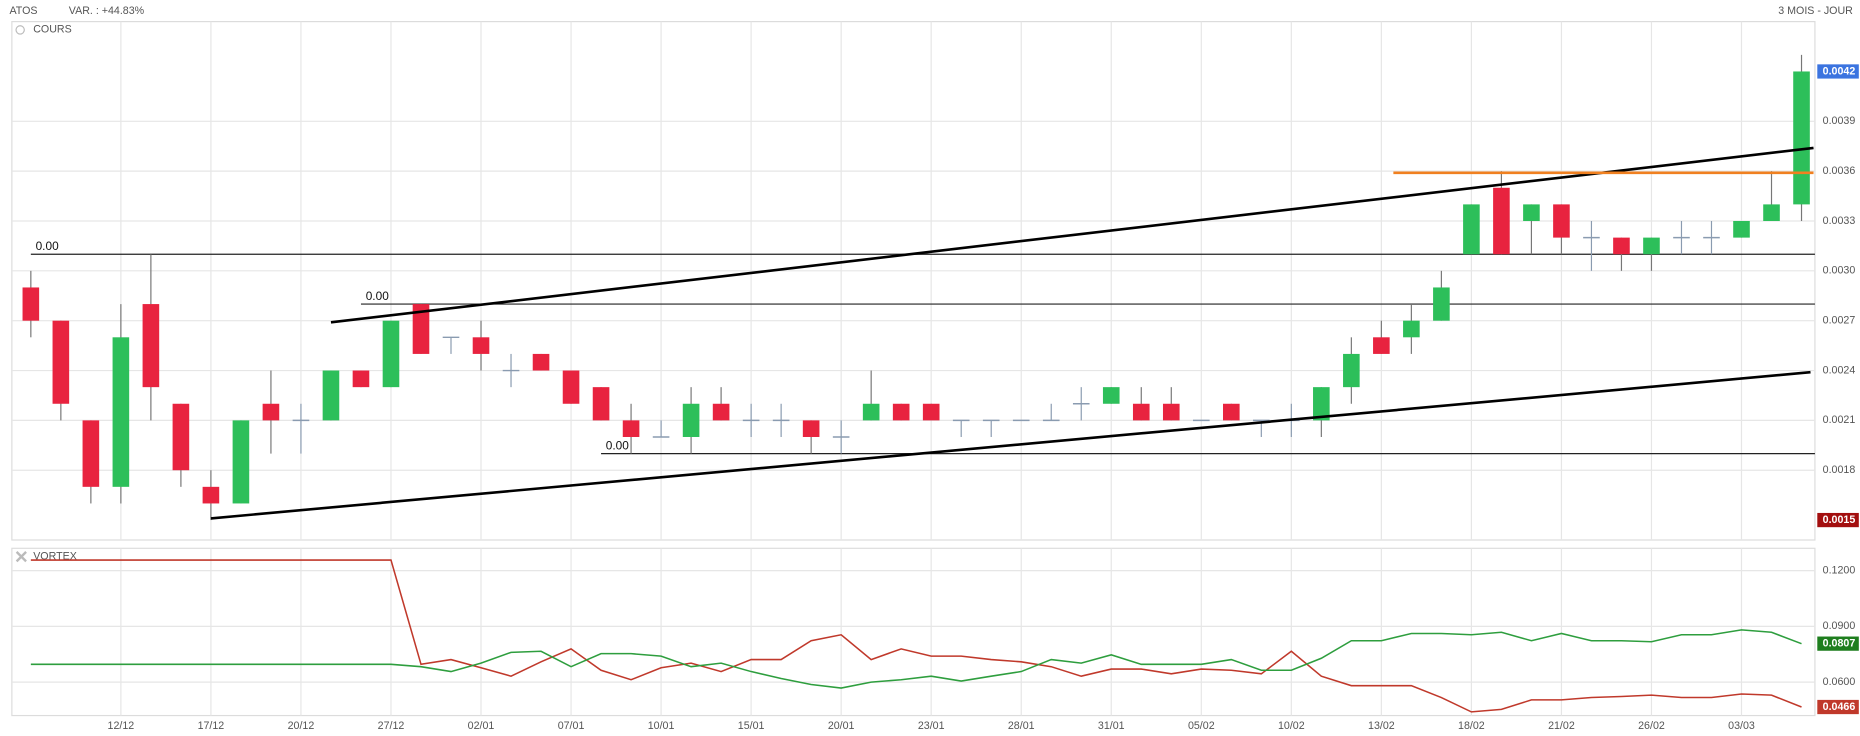 The image size is (1860, 736). I want to click on y-tick-label: 0.0018, so click(1839, 470).